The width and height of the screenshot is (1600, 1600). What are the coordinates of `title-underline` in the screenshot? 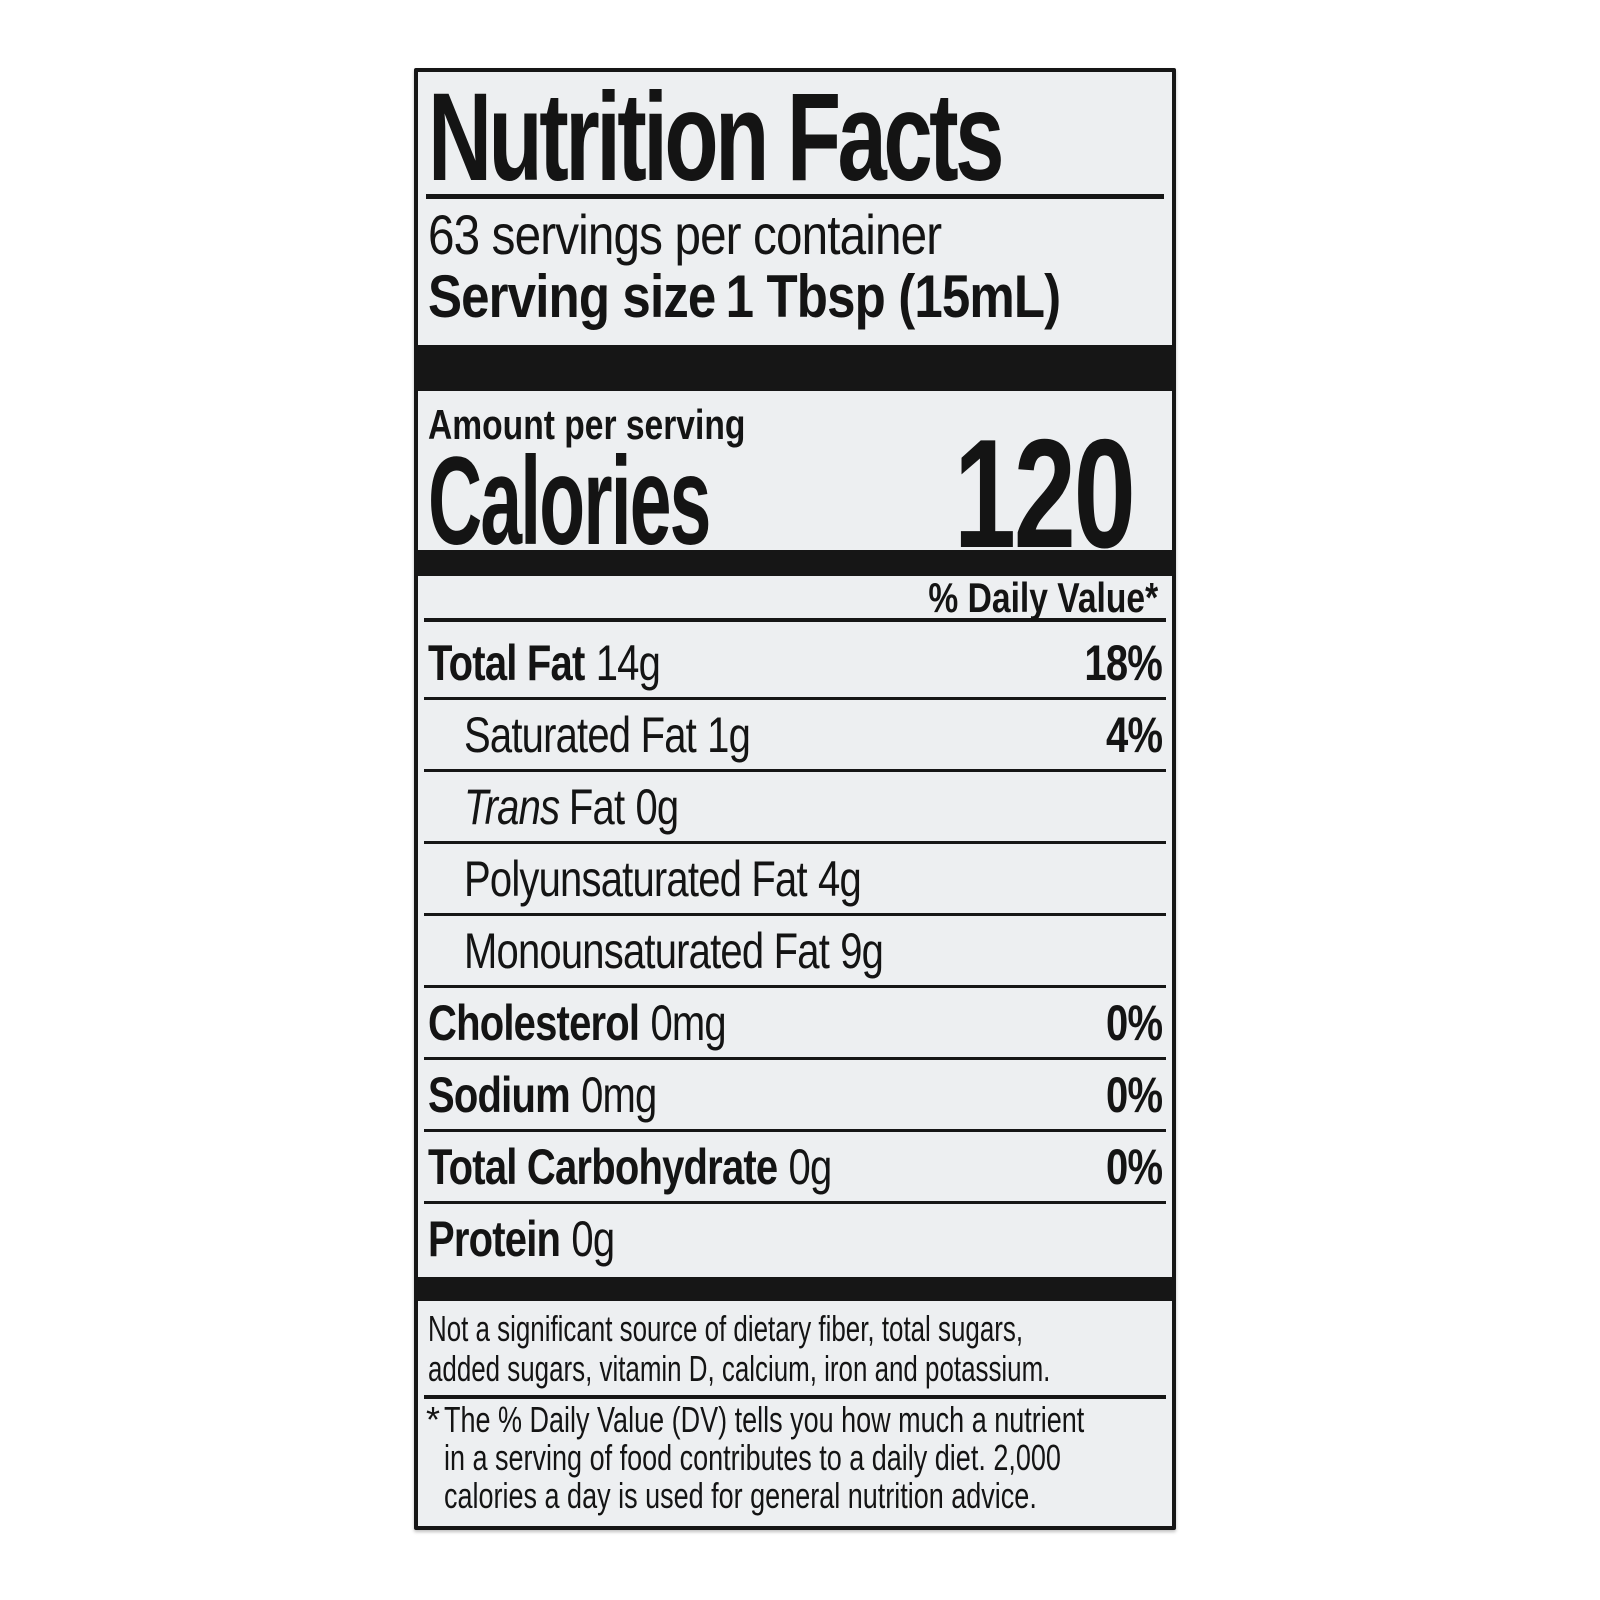 It's located at (795, 196).